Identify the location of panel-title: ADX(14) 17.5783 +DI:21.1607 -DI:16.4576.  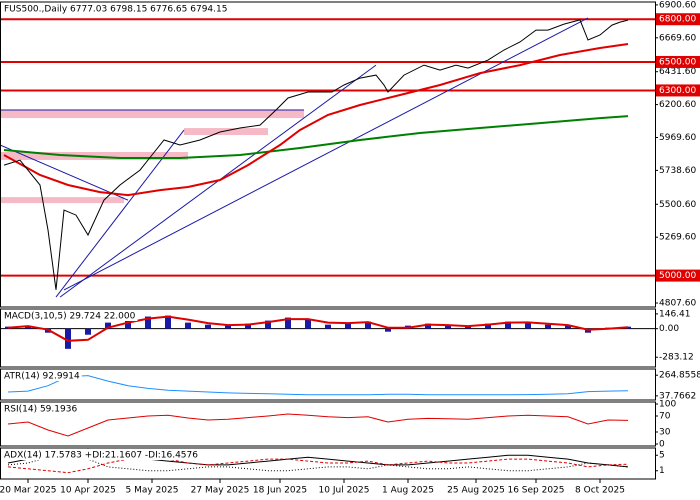
(101, 456).